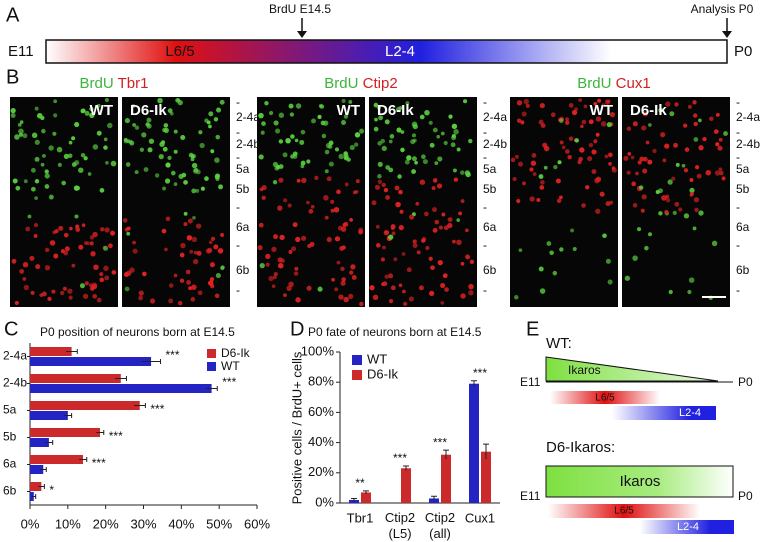 This screenshot has height=542, width=765. Describe the element at coordinates (400, 458) in the screenshot. I see `significance: ***` at that location.